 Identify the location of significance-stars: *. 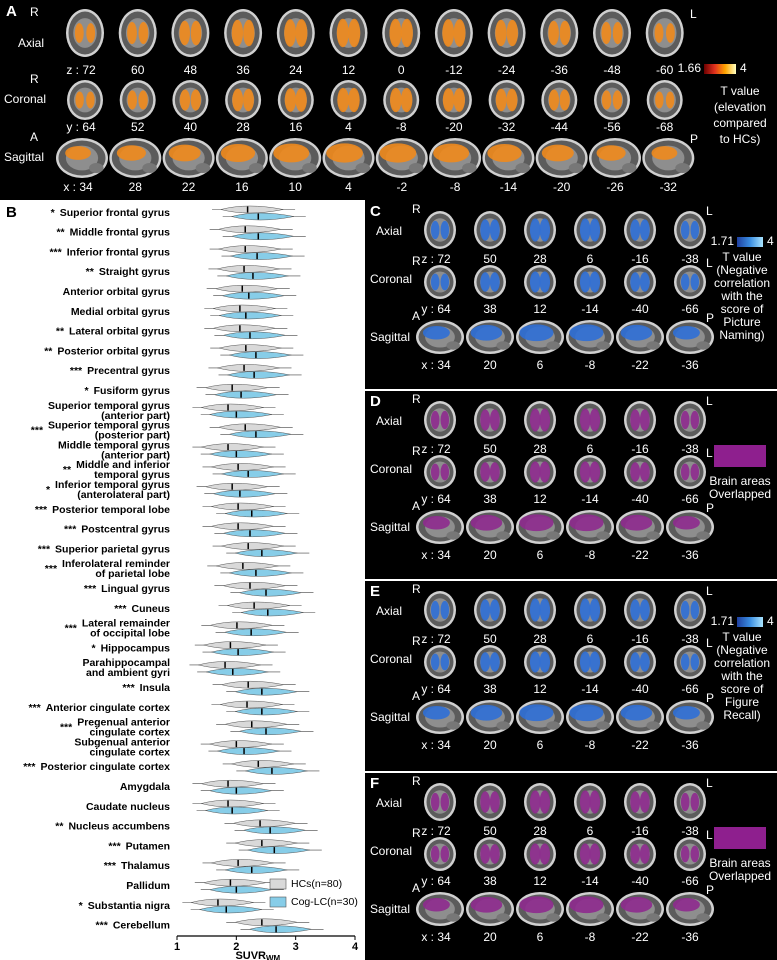
(48, 490).